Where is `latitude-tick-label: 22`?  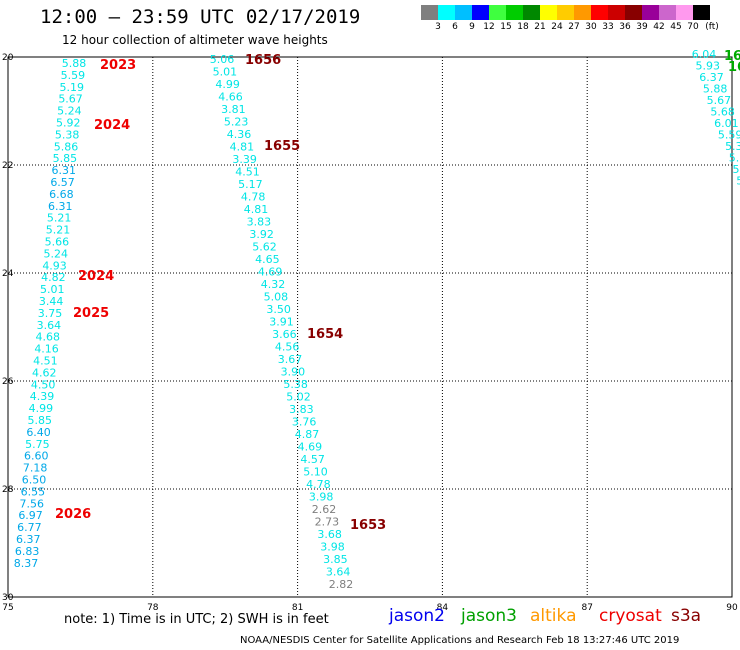 latitude-tick-label: 22 is located at coordinates (7, 166).